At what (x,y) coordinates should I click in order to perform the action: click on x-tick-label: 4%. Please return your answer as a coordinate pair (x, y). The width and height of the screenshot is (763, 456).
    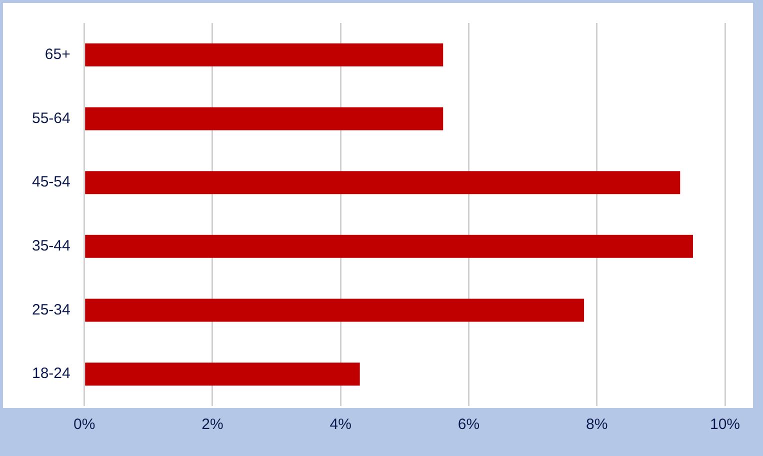
    Looking at the image, I should click on (341, 425).